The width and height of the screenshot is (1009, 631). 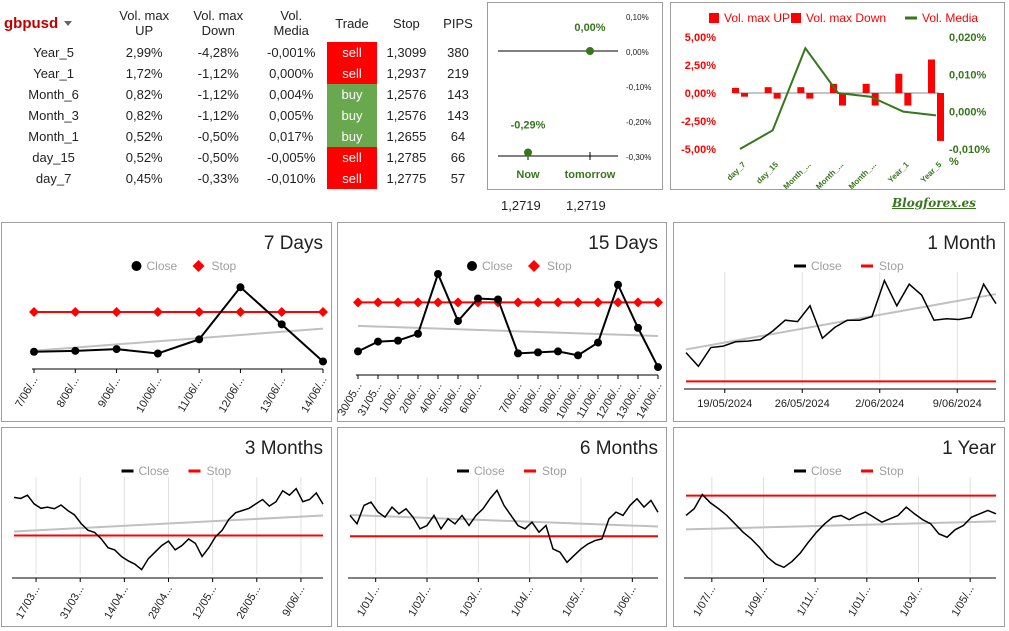 What do you see at coordinates (284, 448) in the screenshot?
I see `chart-title: 3 Months` at bounding box center [284, 448].